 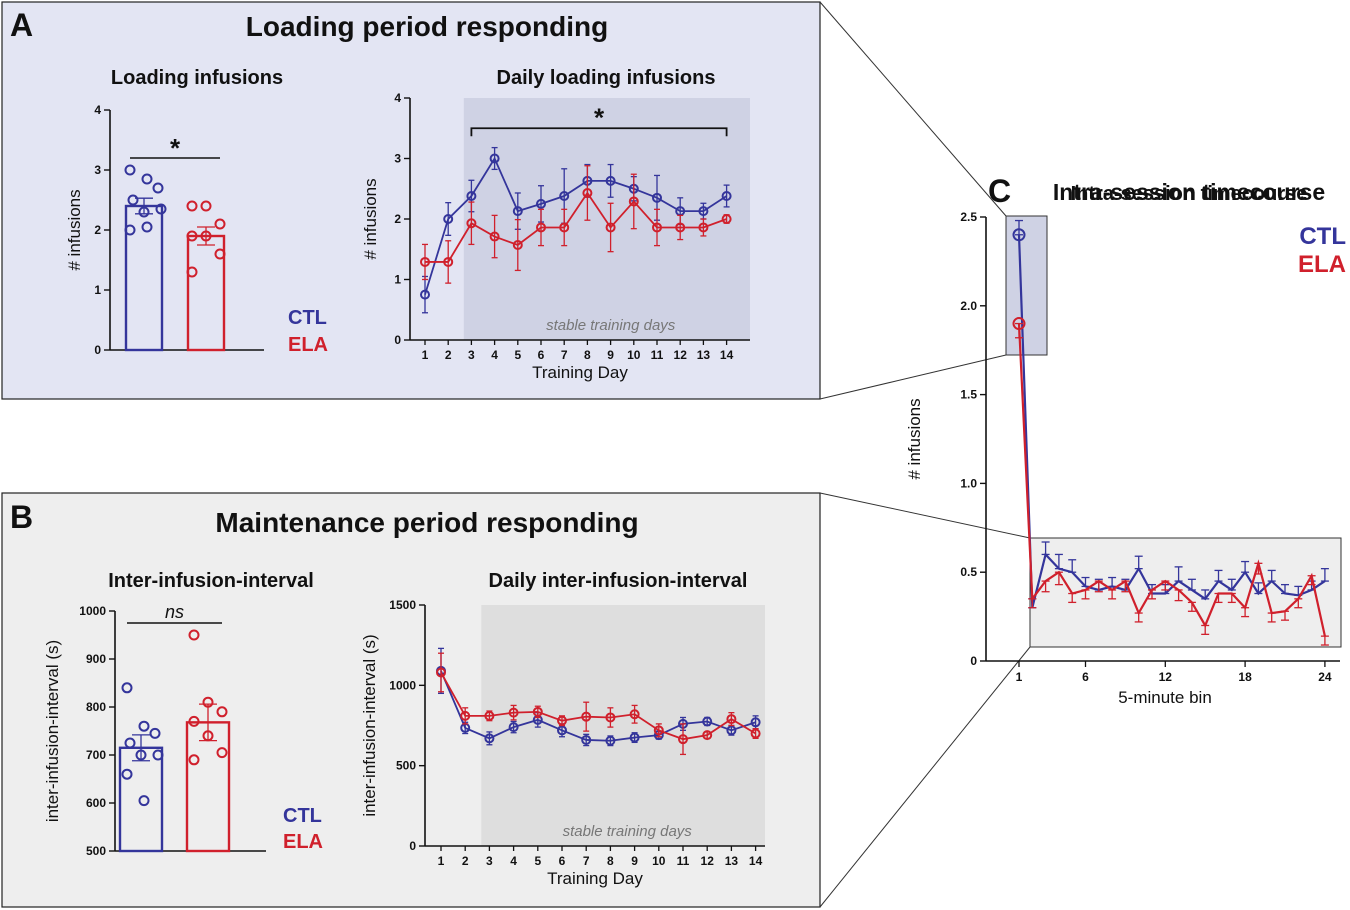 I want to click on a2-x-tick-label: 8, so click(x=587, y=355).